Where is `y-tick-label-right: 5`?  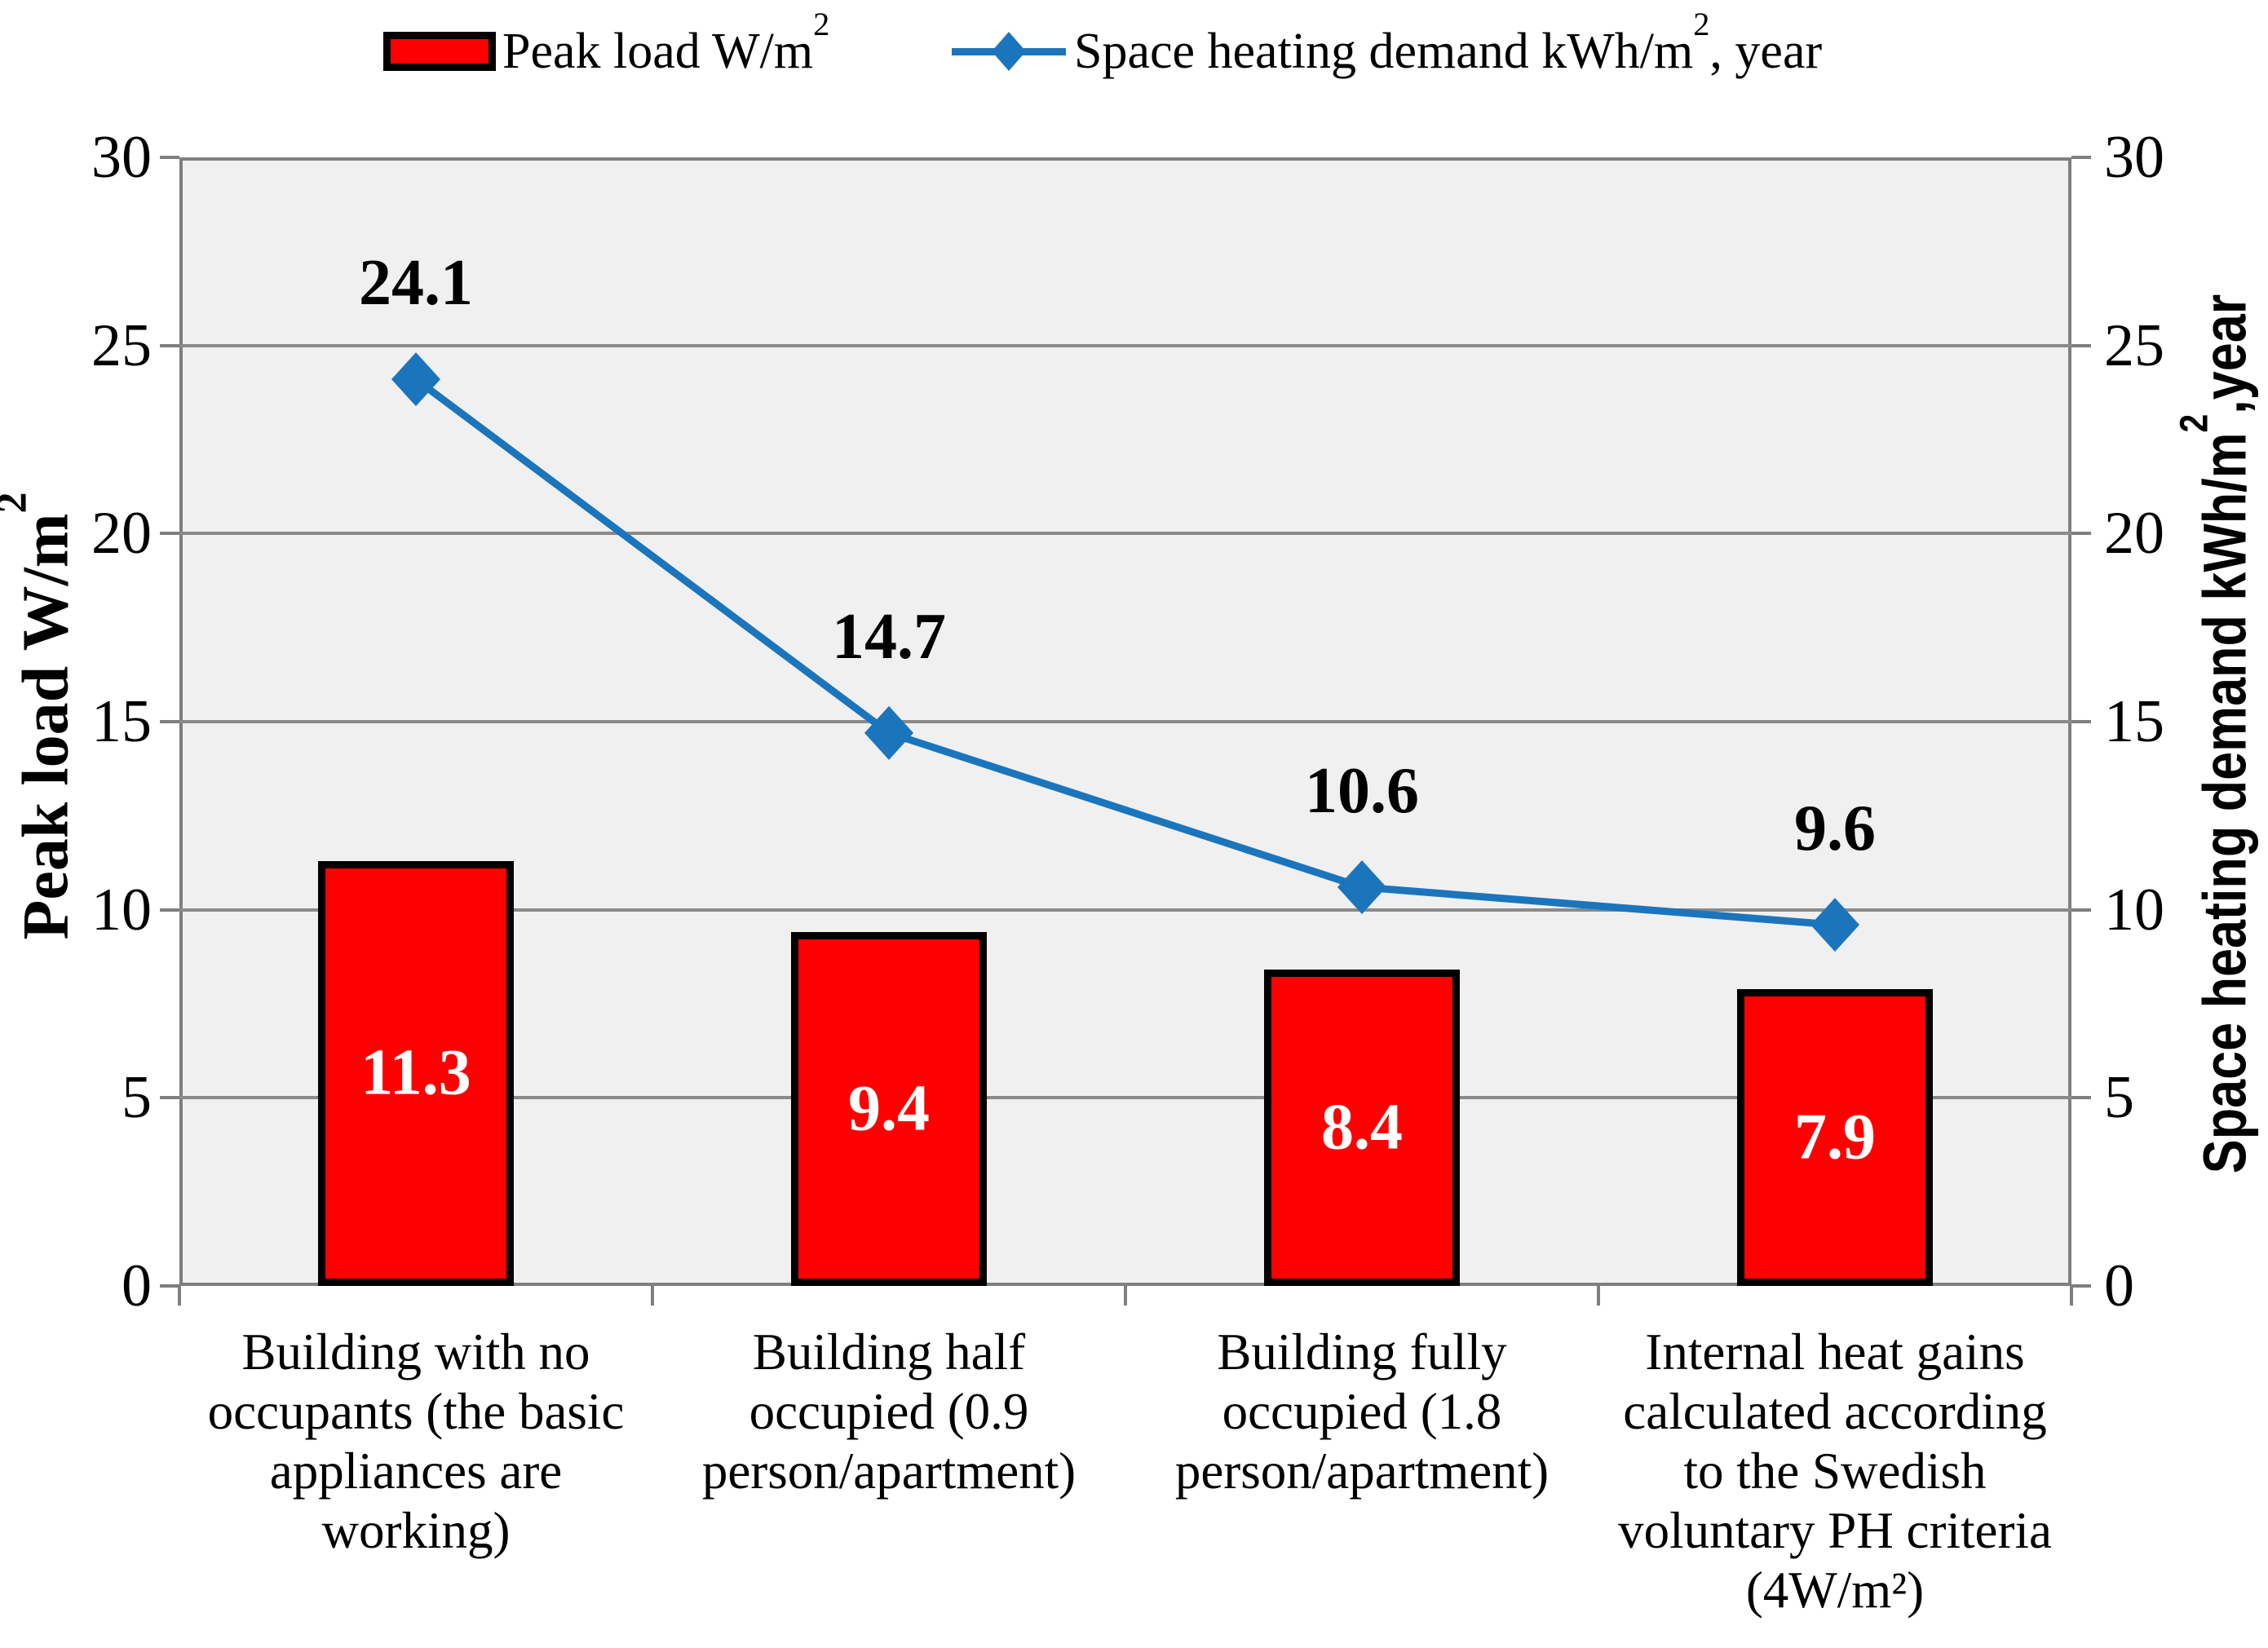 y-tick-label-right: 5 is located at coordinates (2119, 1098).